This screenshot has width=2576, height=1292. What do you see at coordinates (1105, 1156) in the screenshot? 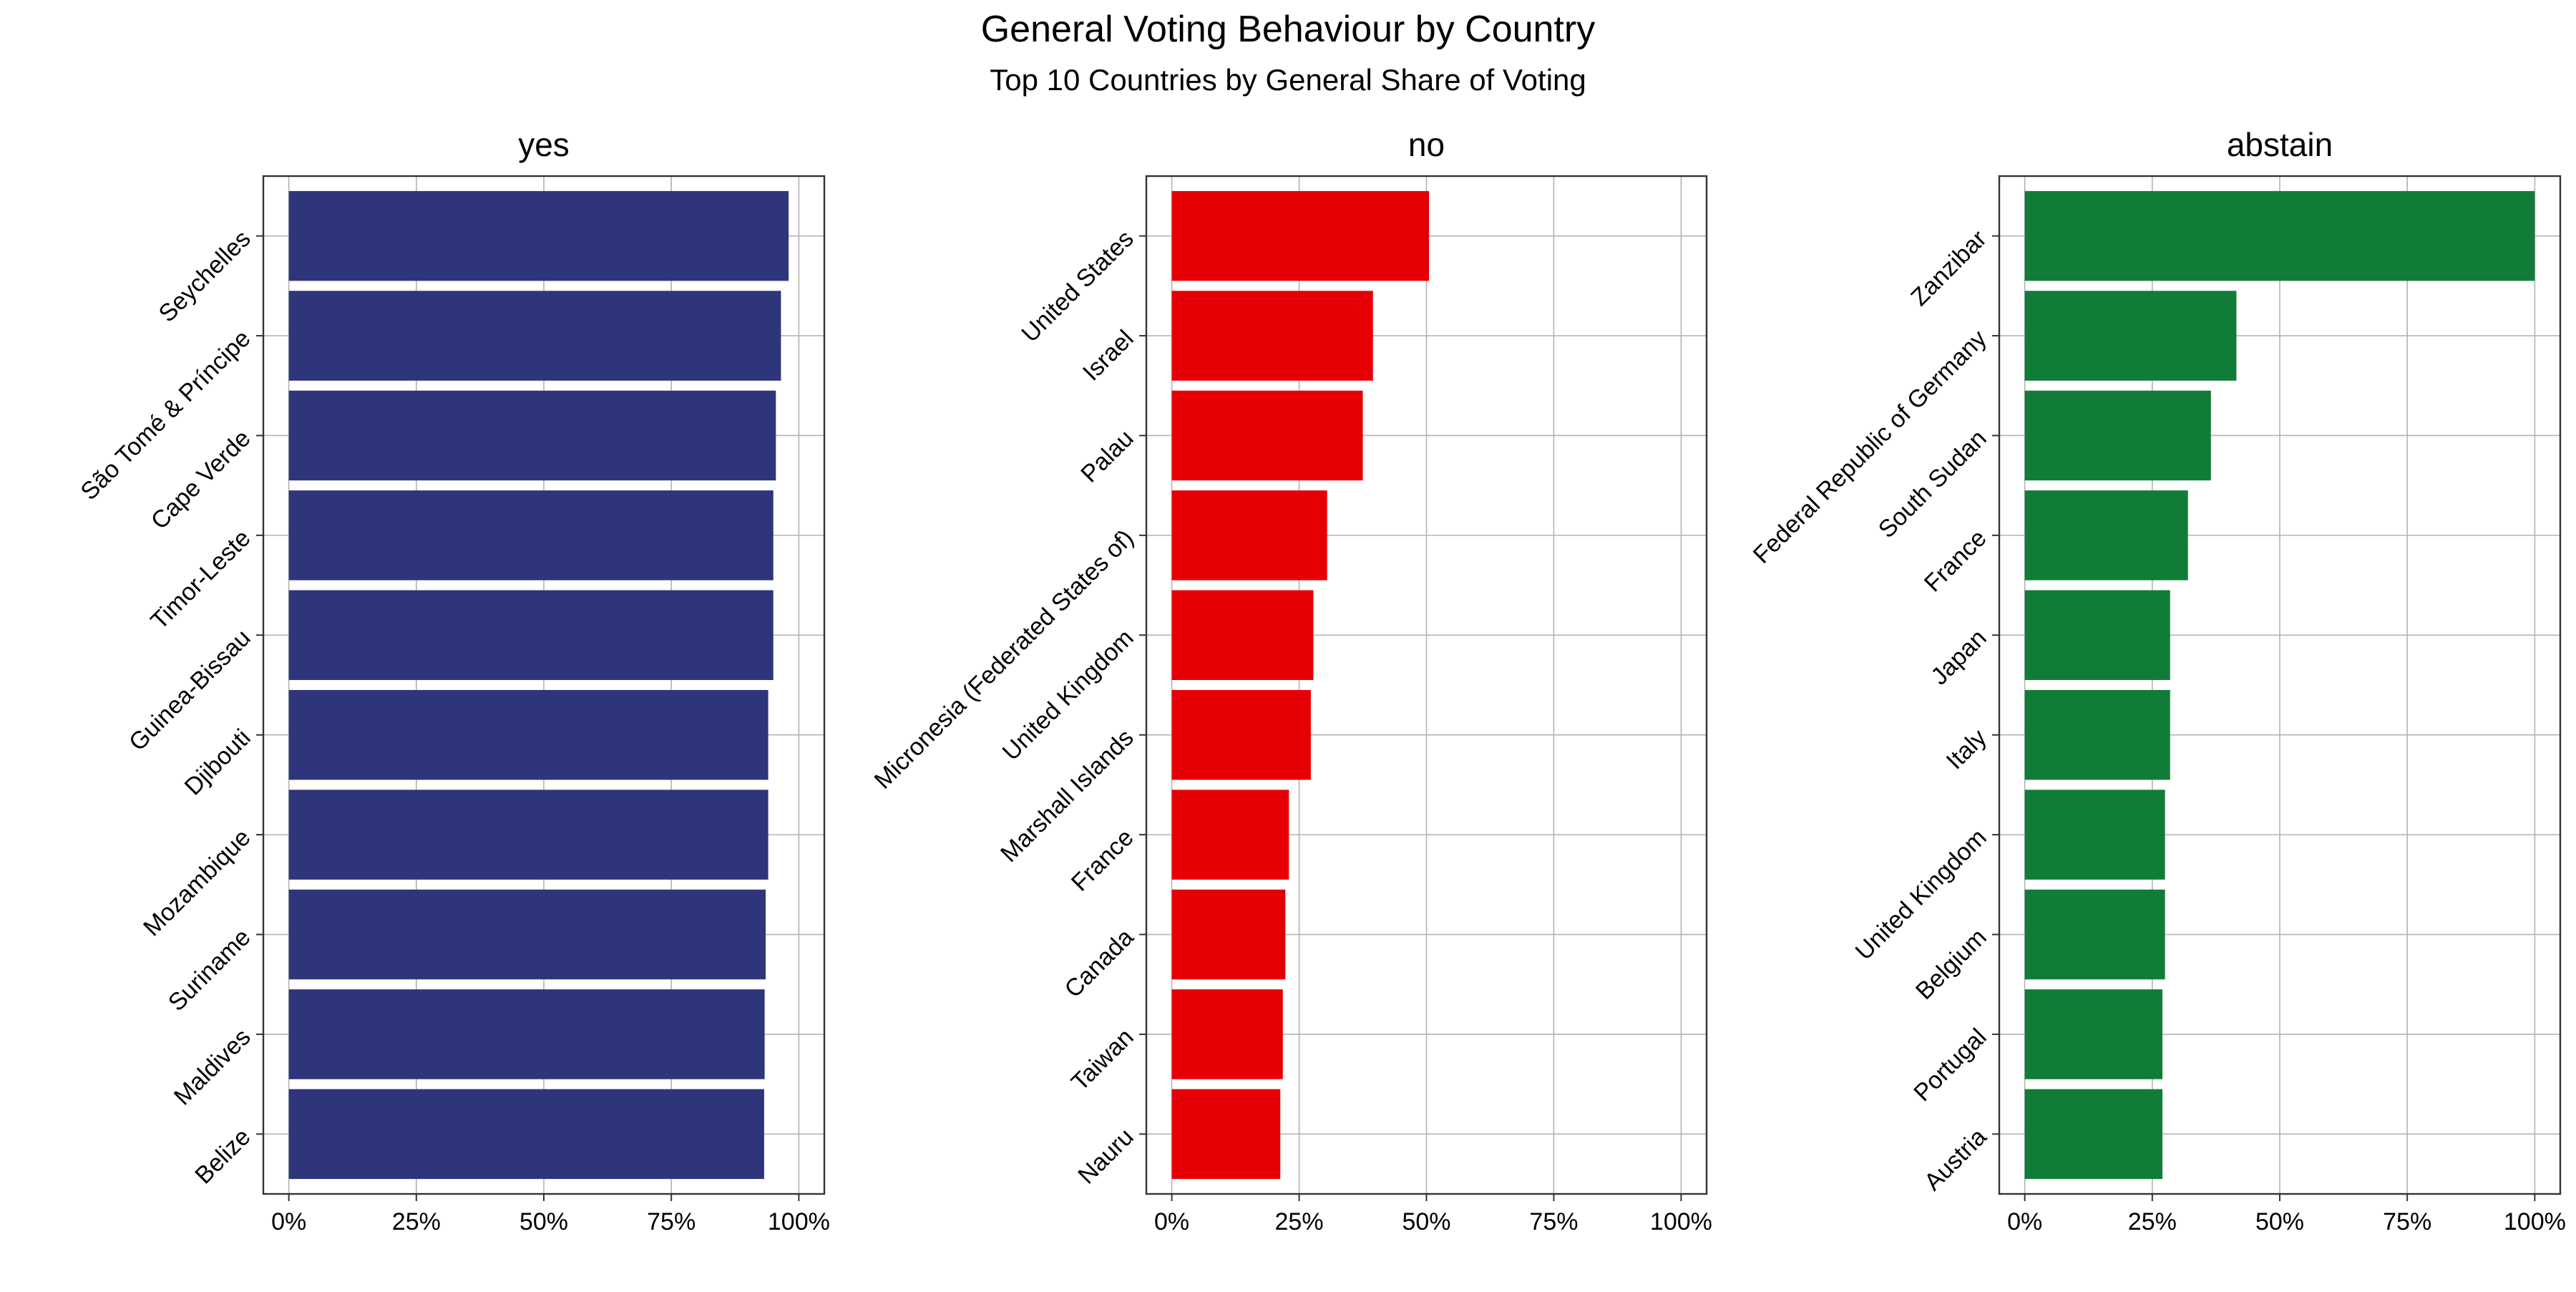
I see `category-label: Nauru` at bounding box center [1105, 1156].